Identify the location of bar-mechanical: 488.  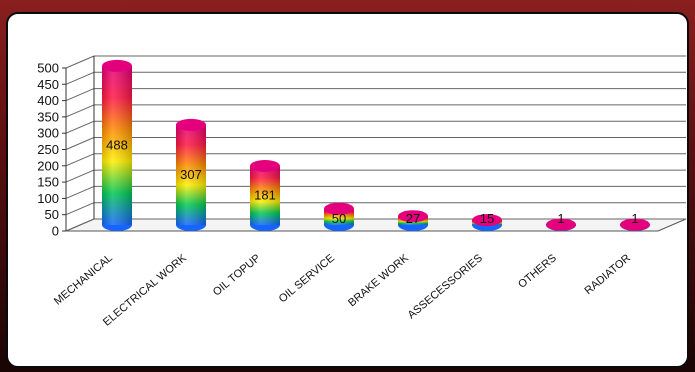
(117, 145).